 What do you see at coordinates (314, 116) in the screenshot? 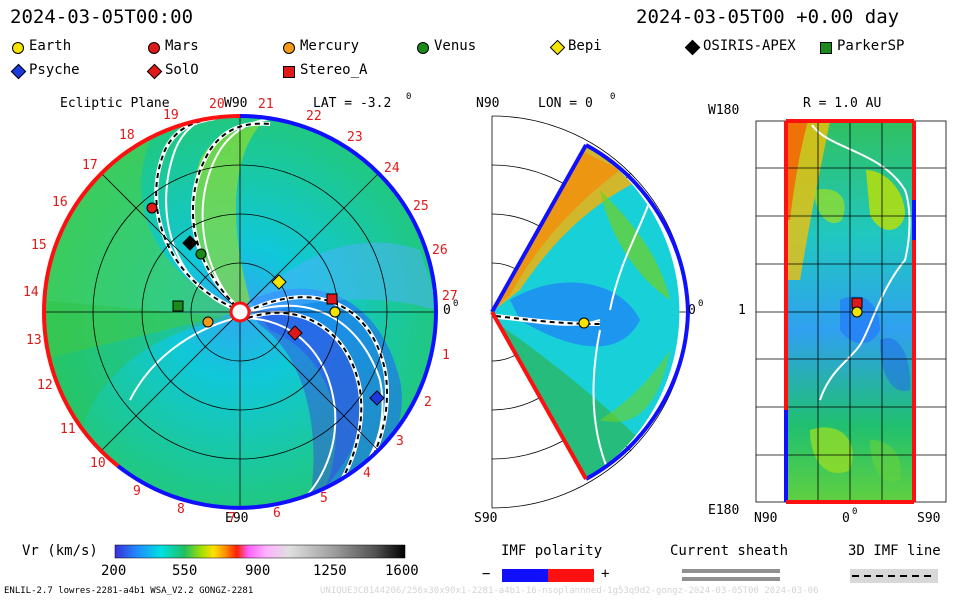
I see `rotation-number: 22` at bounding box center [314, 116].